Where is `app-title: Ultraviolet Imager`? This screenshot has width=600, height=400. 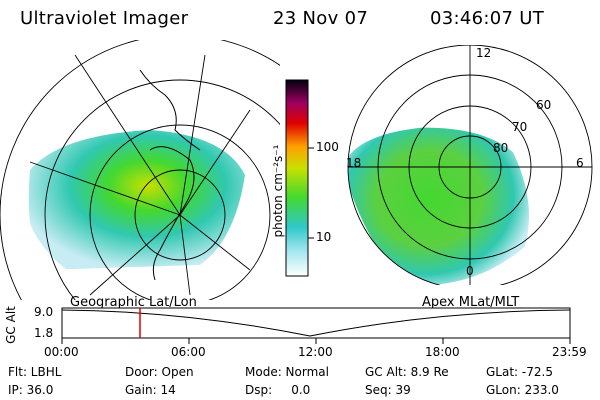 app-title: Ultraviolet Imager is located at coordinates (104, 18).